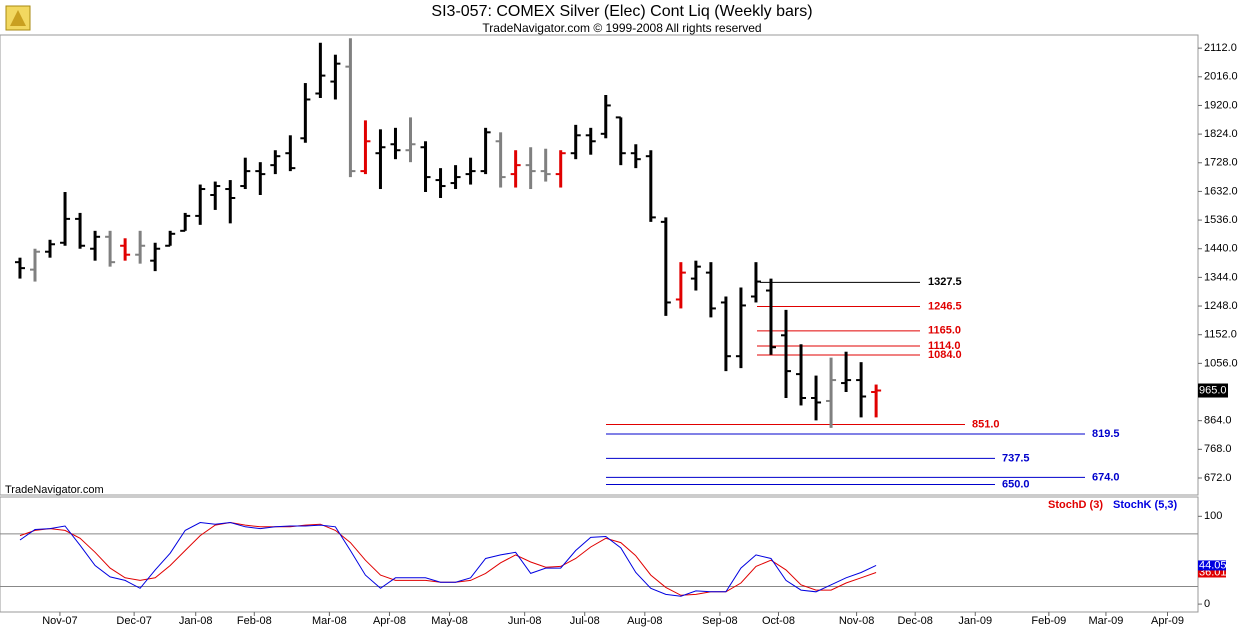  What do you see at coordinates (1221, 220) in the screenshot?
I see `y-tick-label: 1536.0` at bounding box center [1221, 220].